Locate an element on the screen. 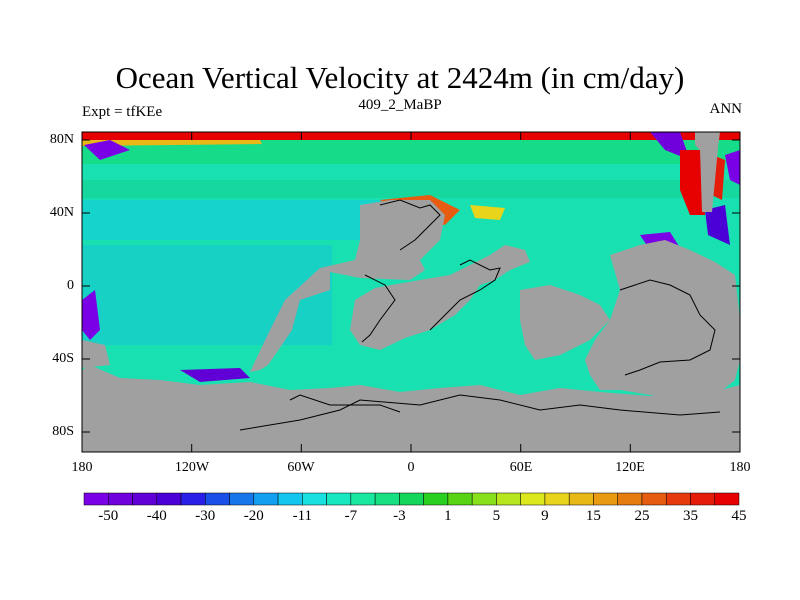  colorbar-label: 5 is located at coordinates (496, 516).